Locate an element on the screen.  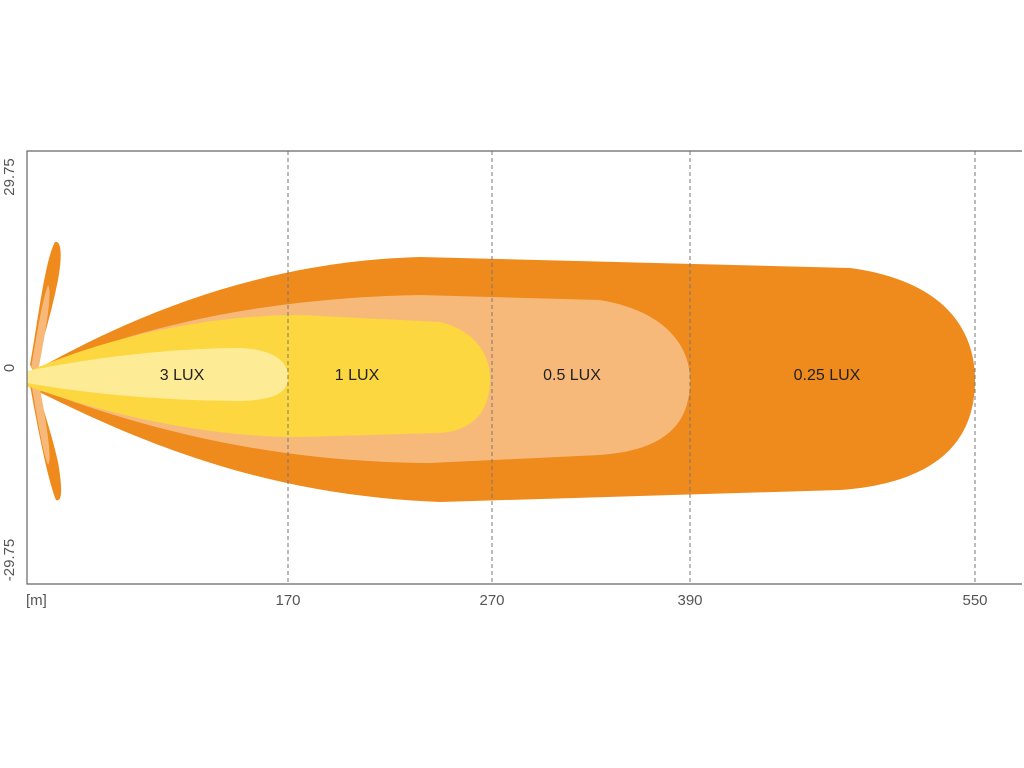
x-label: 390 is located at coordinates (689, 600).